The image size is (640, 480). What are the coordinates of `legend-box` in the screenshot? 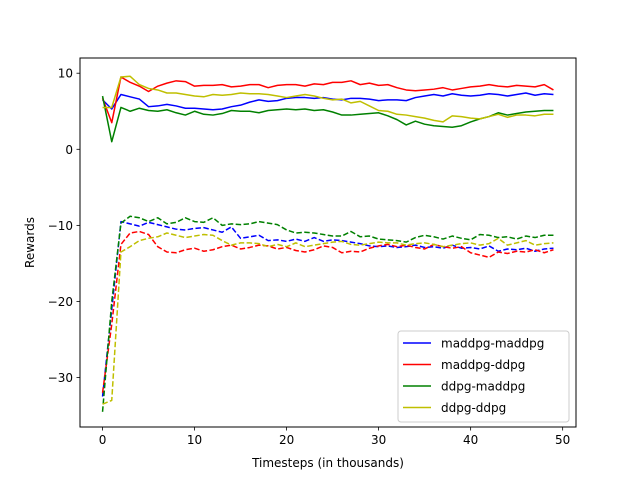 It's located at (483, 376).